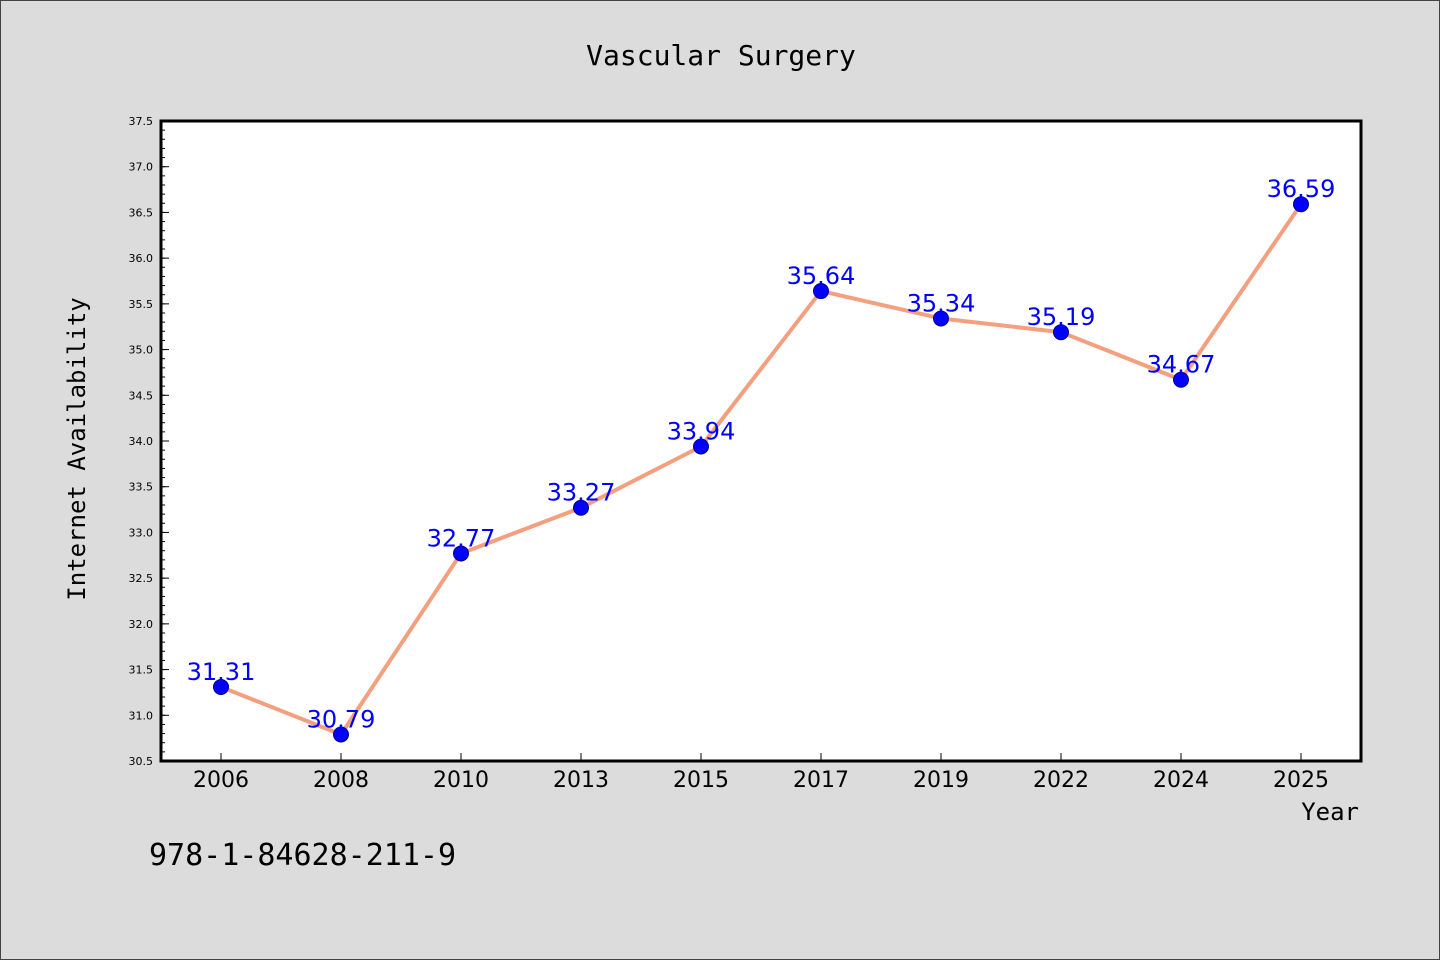  What do you see at coordinates (141, 212) in the screenshot?
I see `y-tick-label: 36.5` at bounding box center [141, 212].